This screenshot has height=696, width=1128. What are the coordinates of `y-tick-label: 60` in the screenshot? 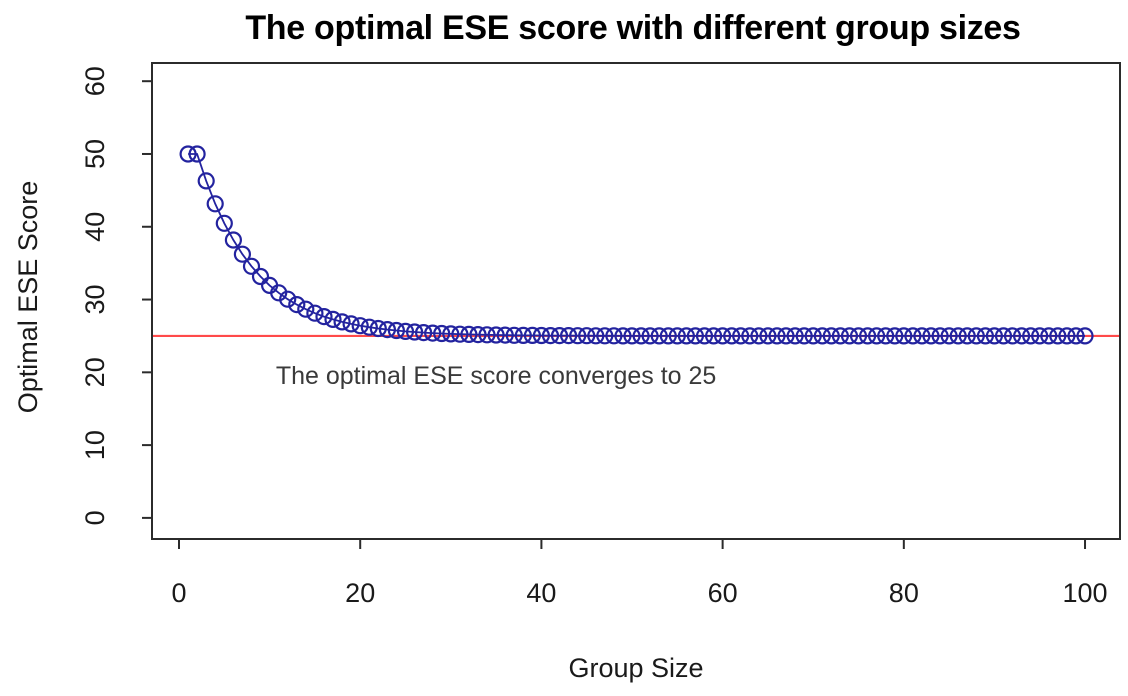 It's located at (95, 81).